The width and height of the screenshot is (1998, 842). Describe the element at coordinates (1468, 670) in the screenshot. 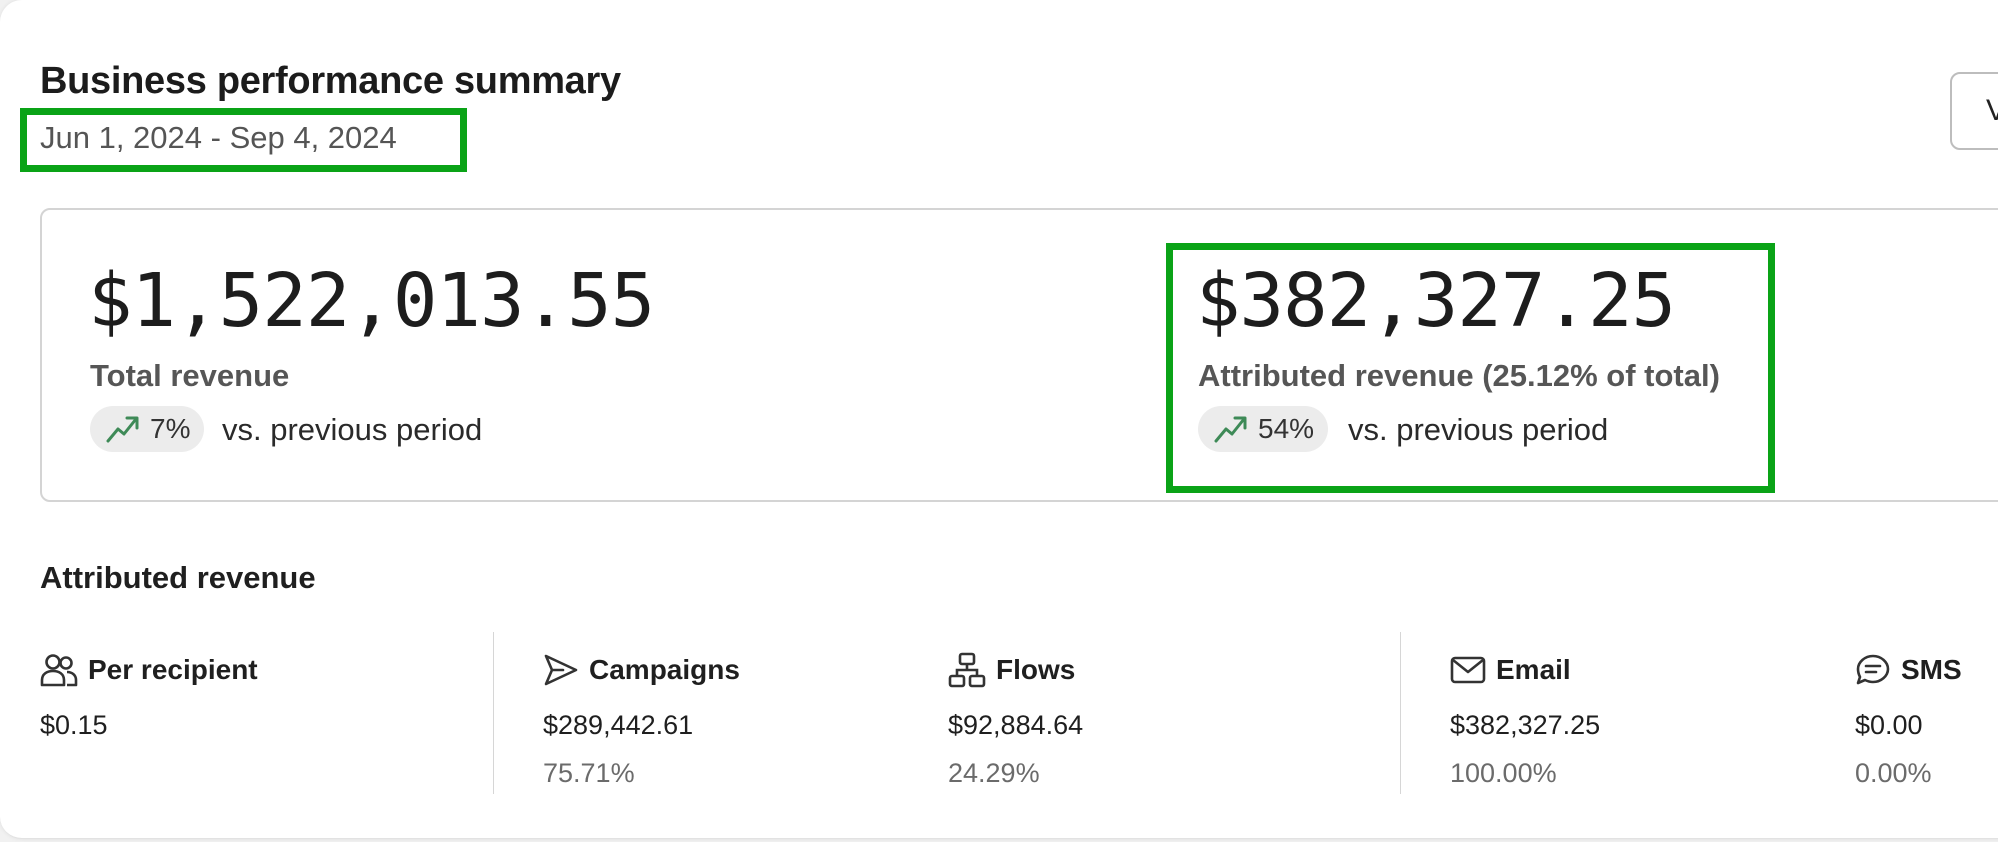

I see `mail-icon` at that location.